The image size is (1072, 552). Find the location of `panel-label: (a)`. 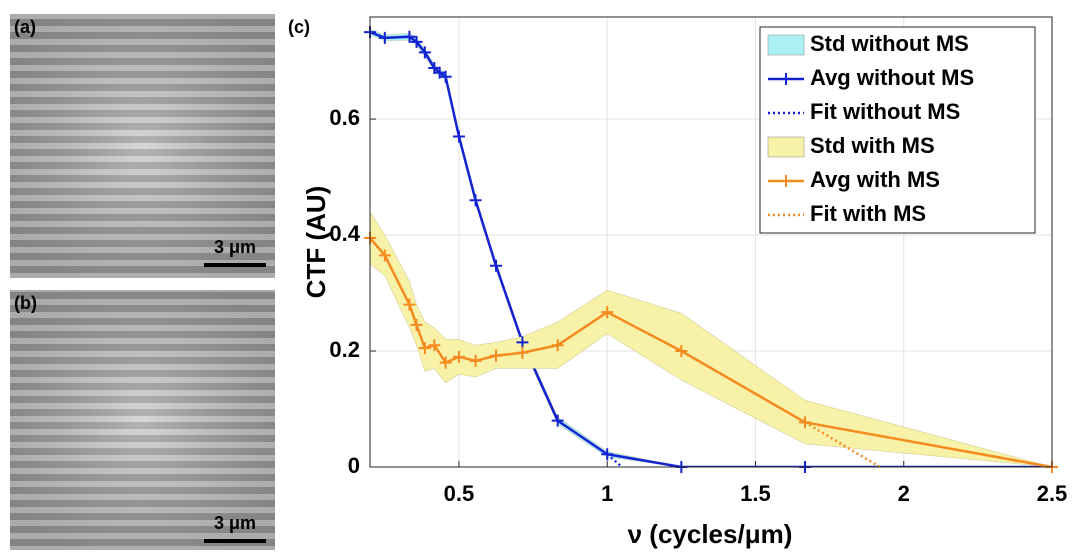

panel-label: (a) is located at coordinates (25, 27).